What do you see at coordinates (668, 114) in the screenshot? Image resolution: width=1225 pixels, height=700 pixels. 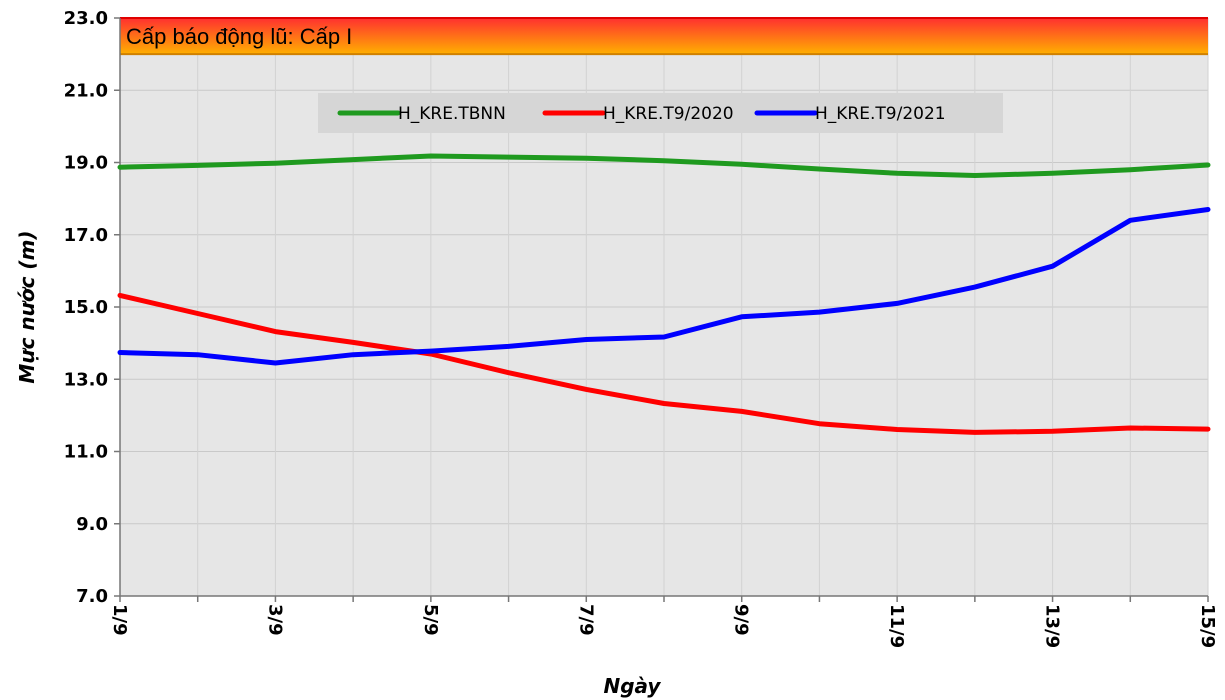 I see `legend-label: H_KRE.T9/2020` at bounding box center [668, 114].